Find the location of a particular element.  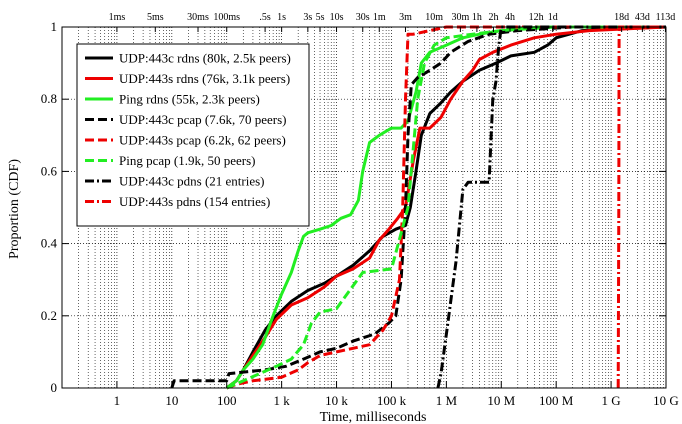

legend-label-3: Ping rdns (55k, 2.3k peers) is located at coordinates (189, 99).